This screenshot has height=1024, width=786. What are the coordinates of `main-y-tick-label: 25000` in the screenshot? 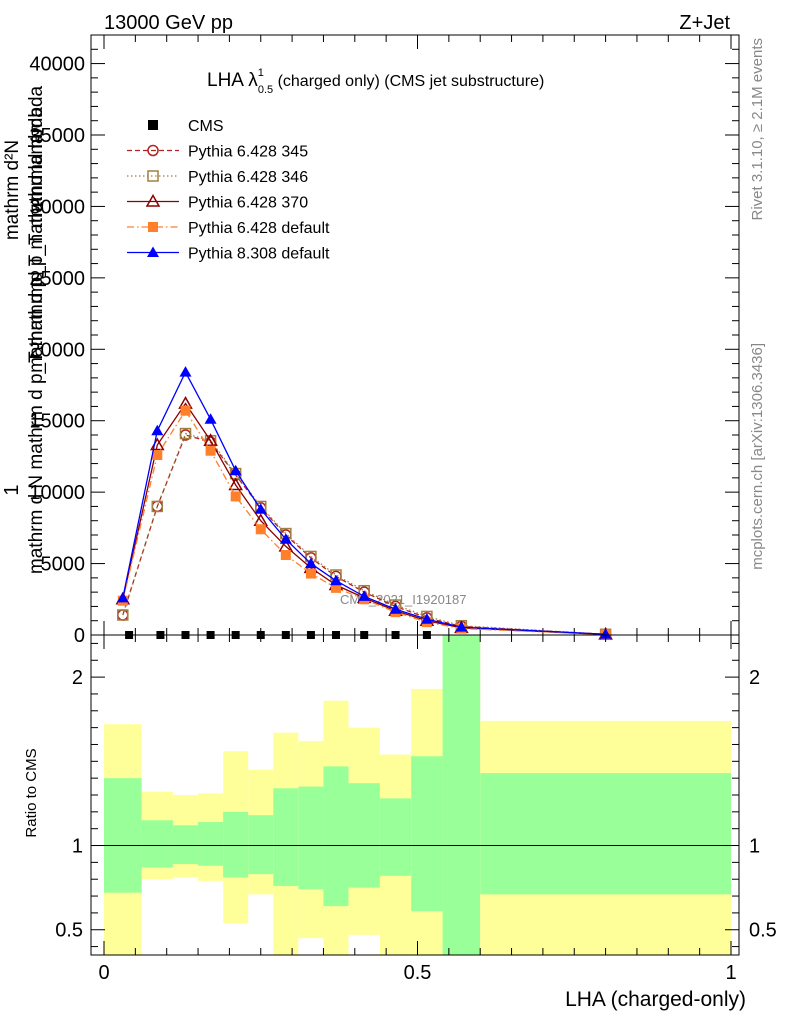 It's located at (57, 279).